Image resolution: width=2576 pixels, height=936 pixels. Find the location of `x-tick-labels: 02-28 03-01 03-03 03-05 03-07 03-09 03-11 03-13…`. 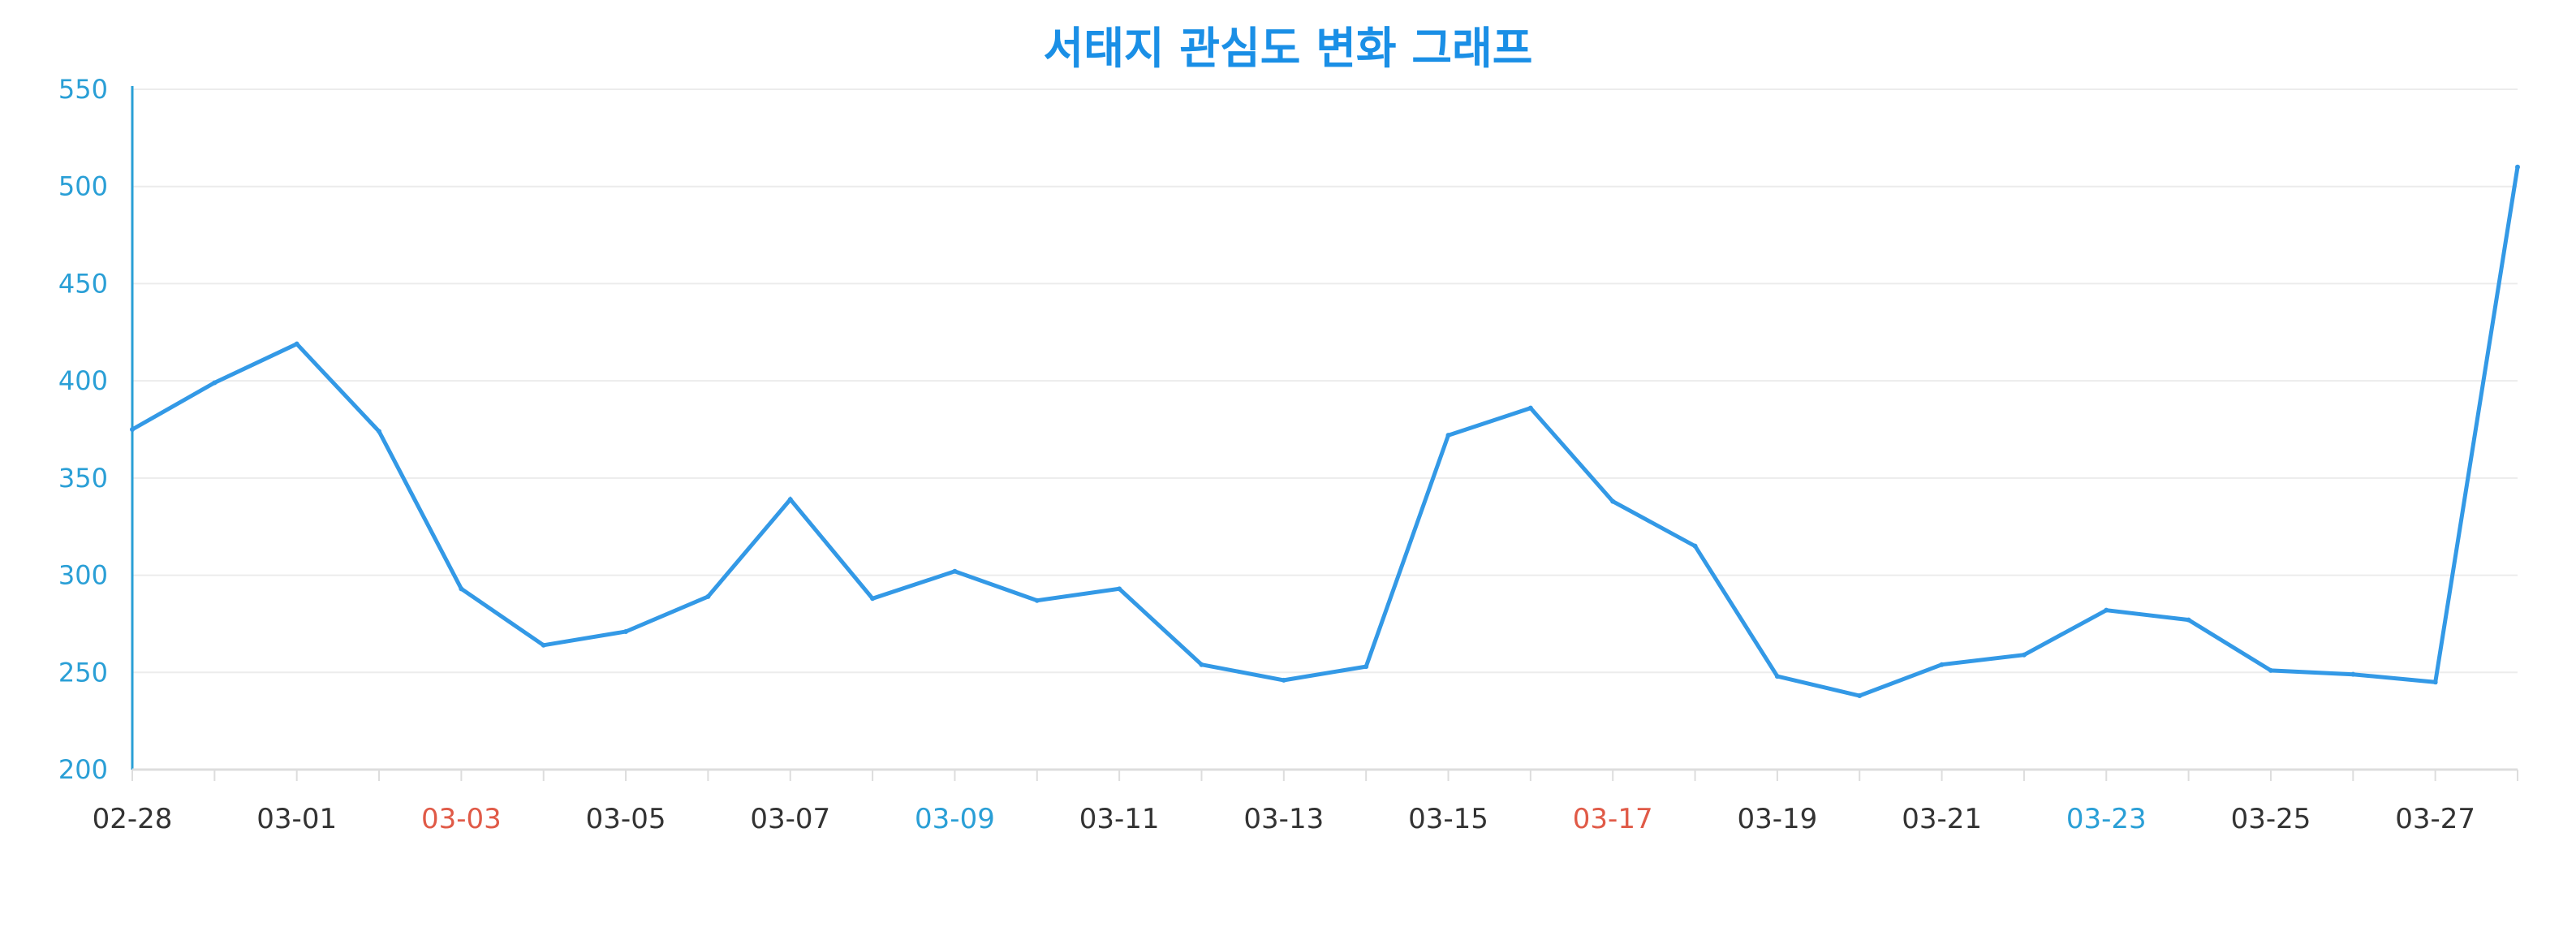

x-tick-labels: 02-28 03-01 03-03 03-05 03-07 03-09 03-11 03-13… is located at coordinates (1284, 819).